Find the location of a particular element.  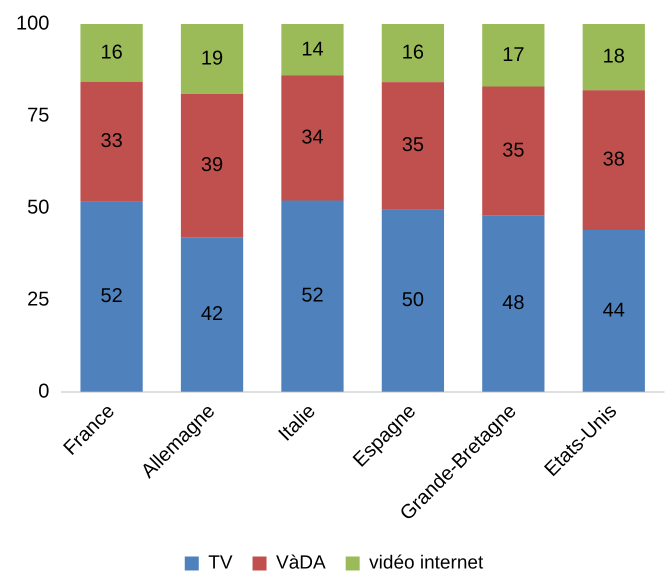

data-label: 38 is located at coordinates (613, 159).